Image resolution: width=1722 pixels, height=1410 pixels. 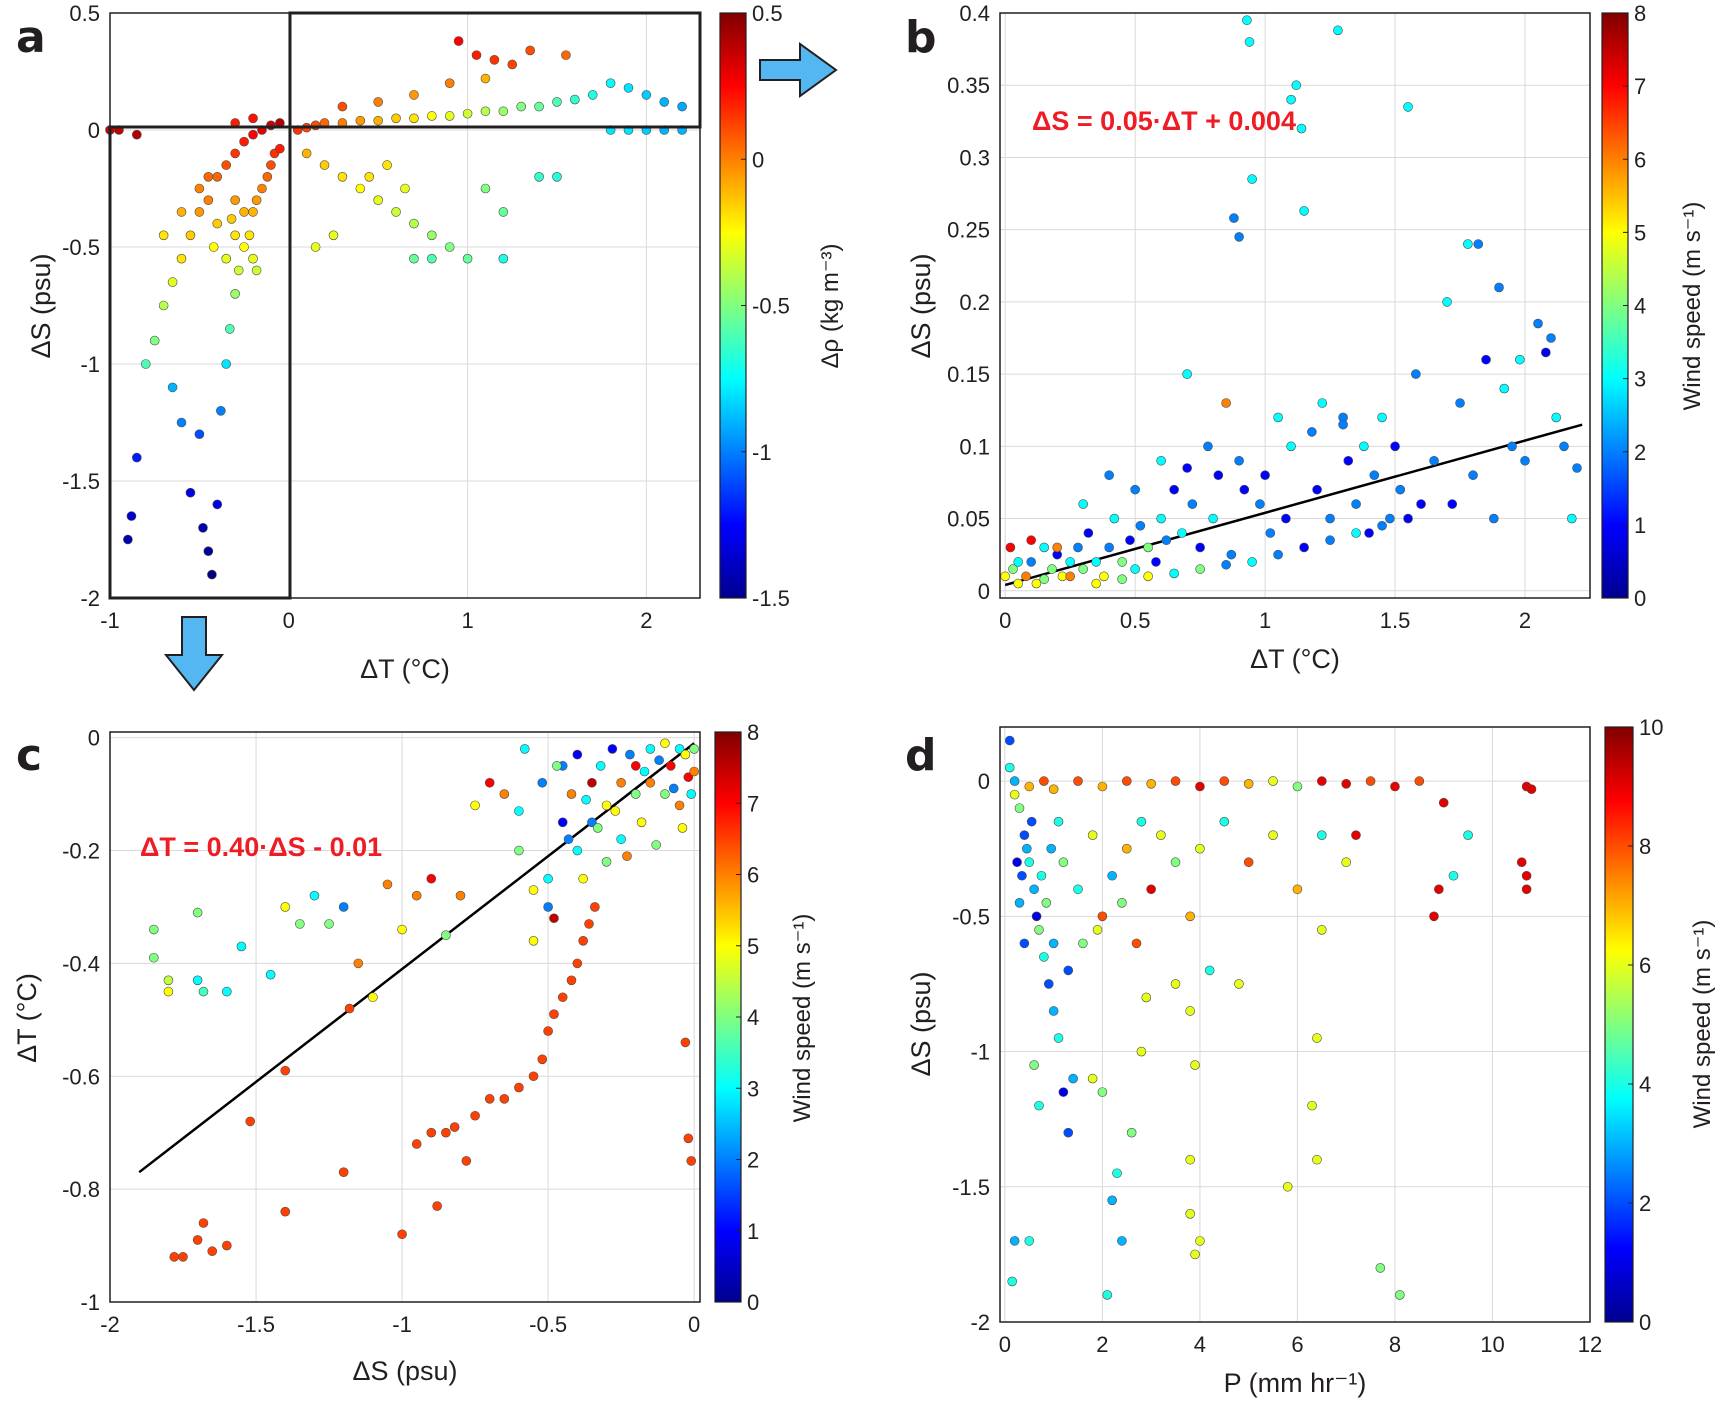 What do you see at coordinates (110, 1324) in the screenshot?
I see `x-tick-label: -2` at bounding box center [110, 1324].